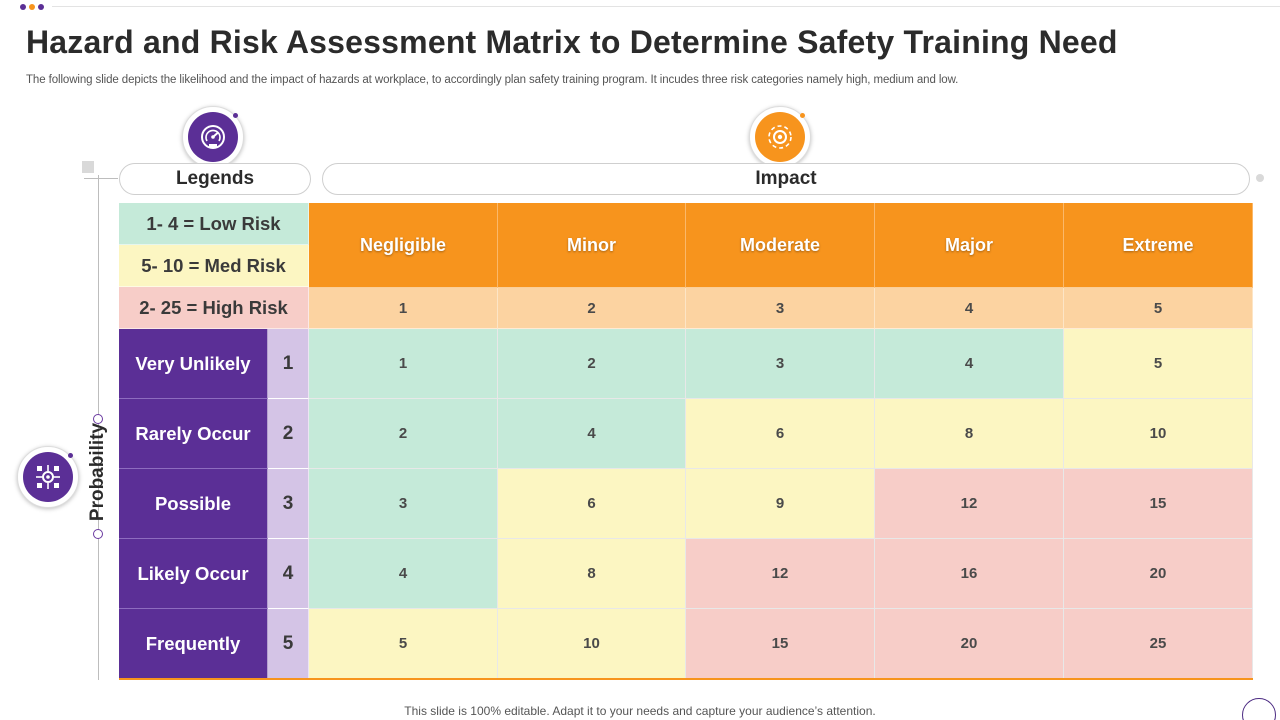 Image resolution: width=1280 pixels, height=720 pixels. What do you see at coordinates (403, 245) in the screenshot?
I see `impact-header: Negligible` at bounding box center [403, 245].